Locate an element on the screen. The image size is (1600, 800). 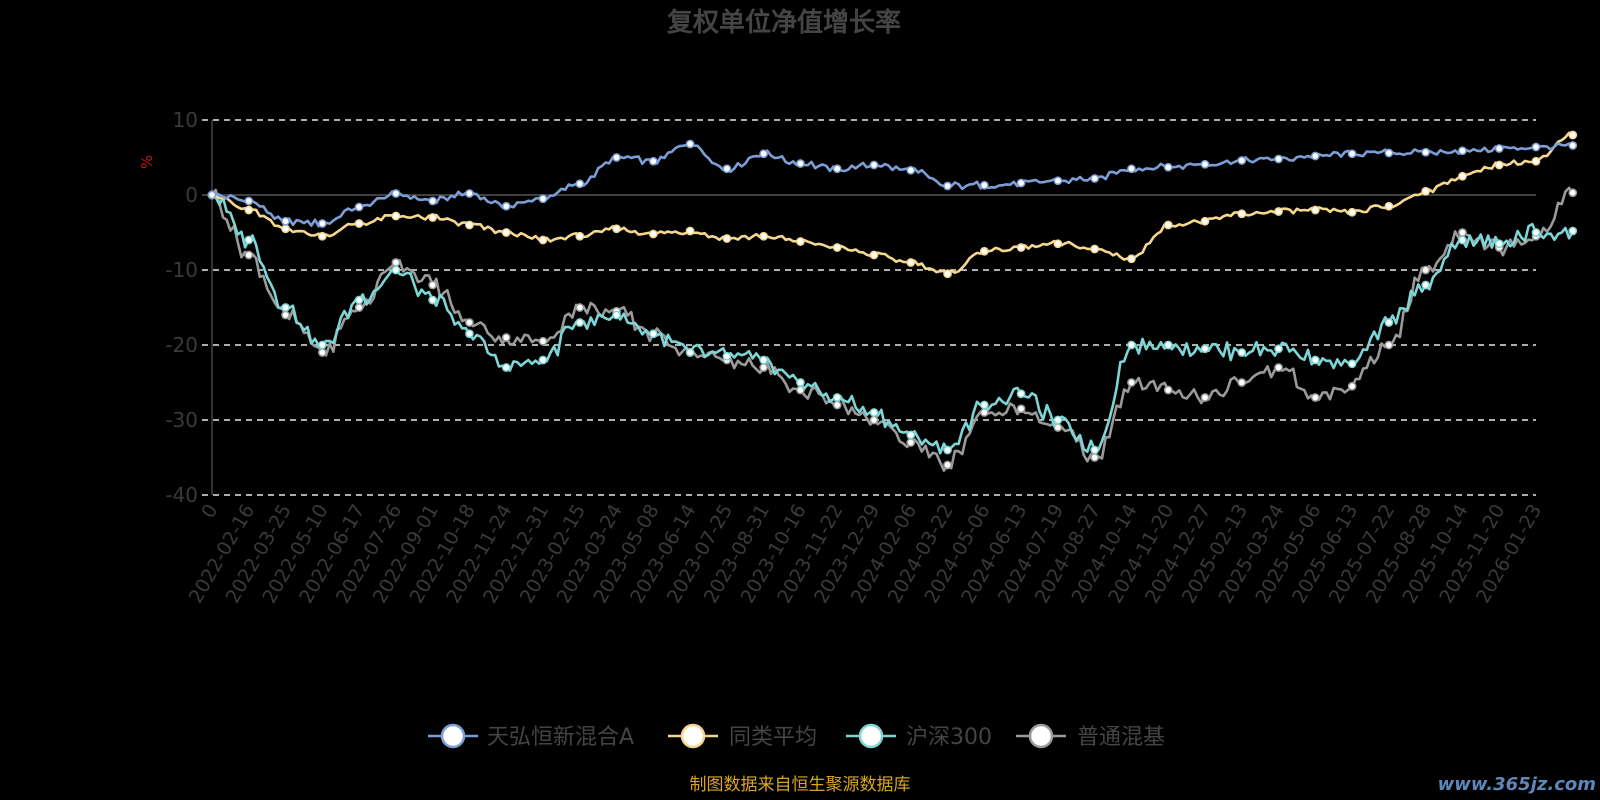
y-axis-unit: % is located at coordinates (147, 162).